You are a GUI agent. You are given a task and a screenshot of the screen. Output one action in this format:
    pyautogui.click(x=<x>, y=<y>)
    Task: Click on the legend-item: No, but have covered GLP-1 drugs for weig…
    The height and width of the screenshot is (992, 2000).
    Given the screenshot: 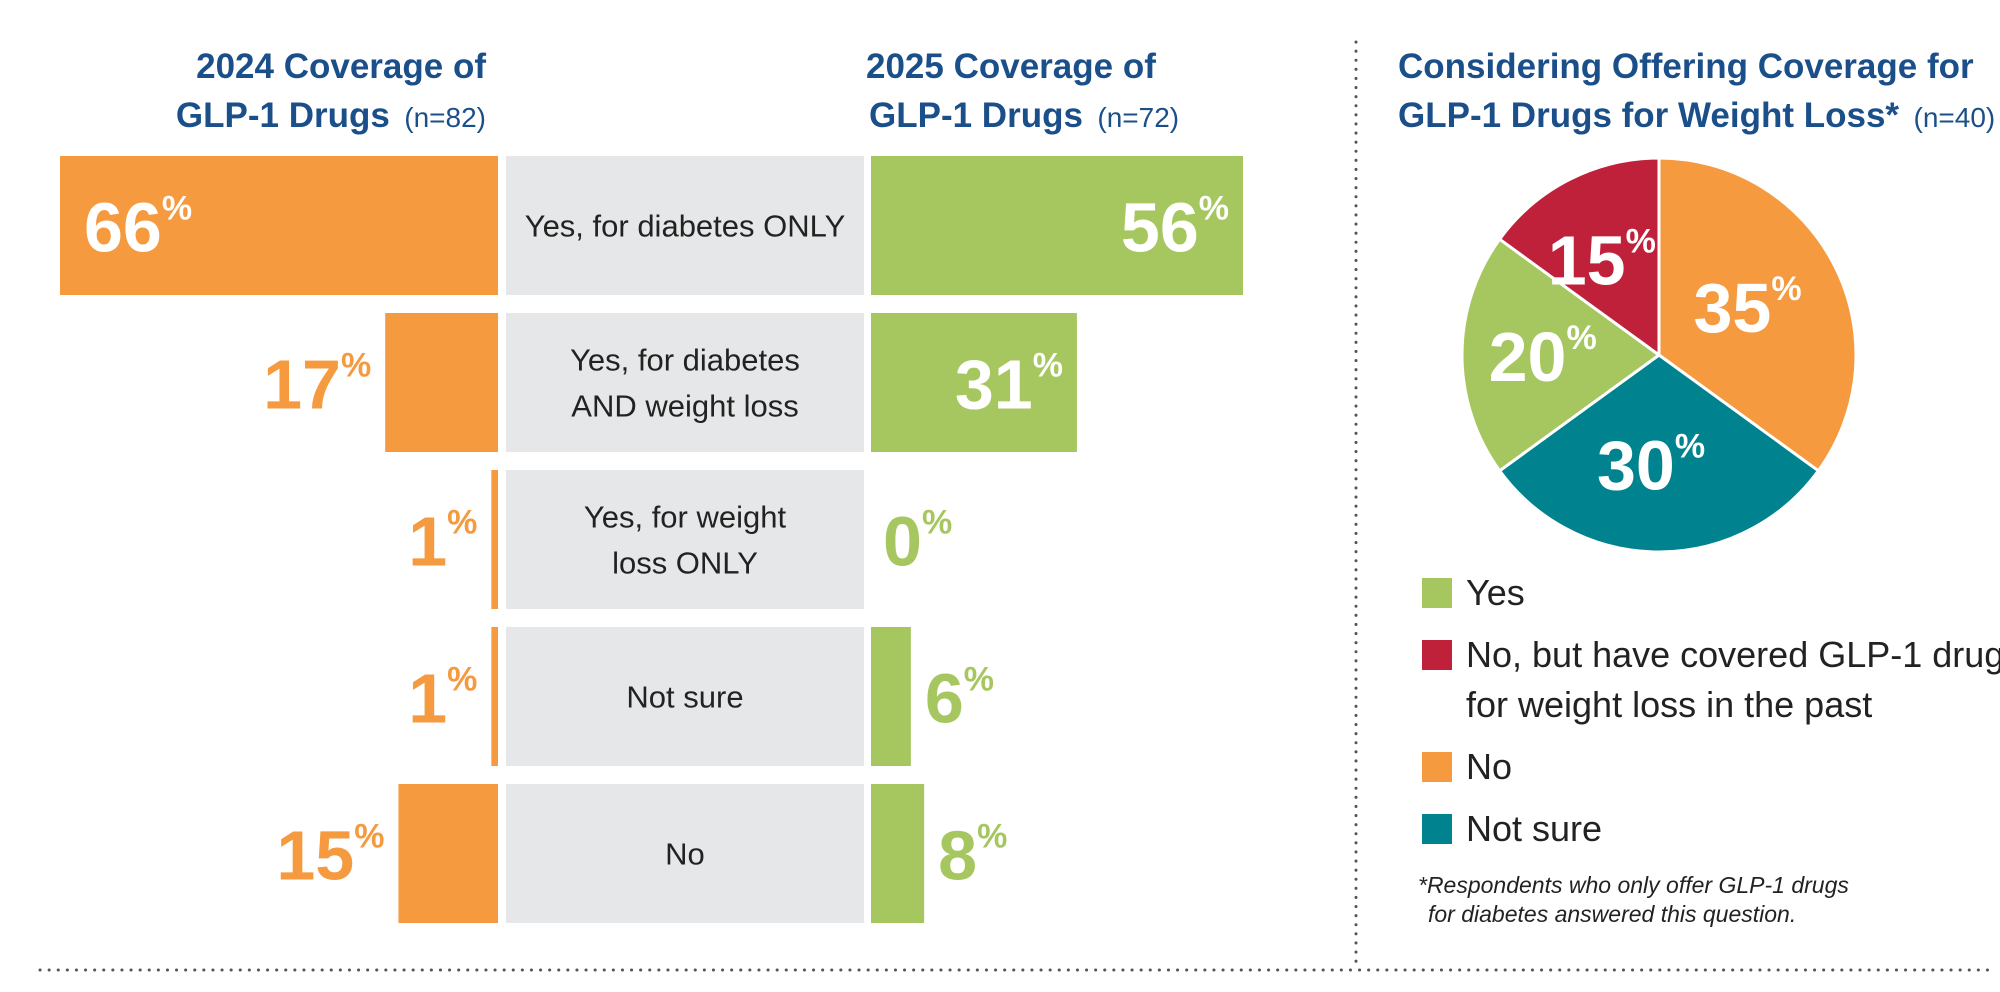 What is the action you would take?
    pyautogui.click(x=1711, y=679)
    